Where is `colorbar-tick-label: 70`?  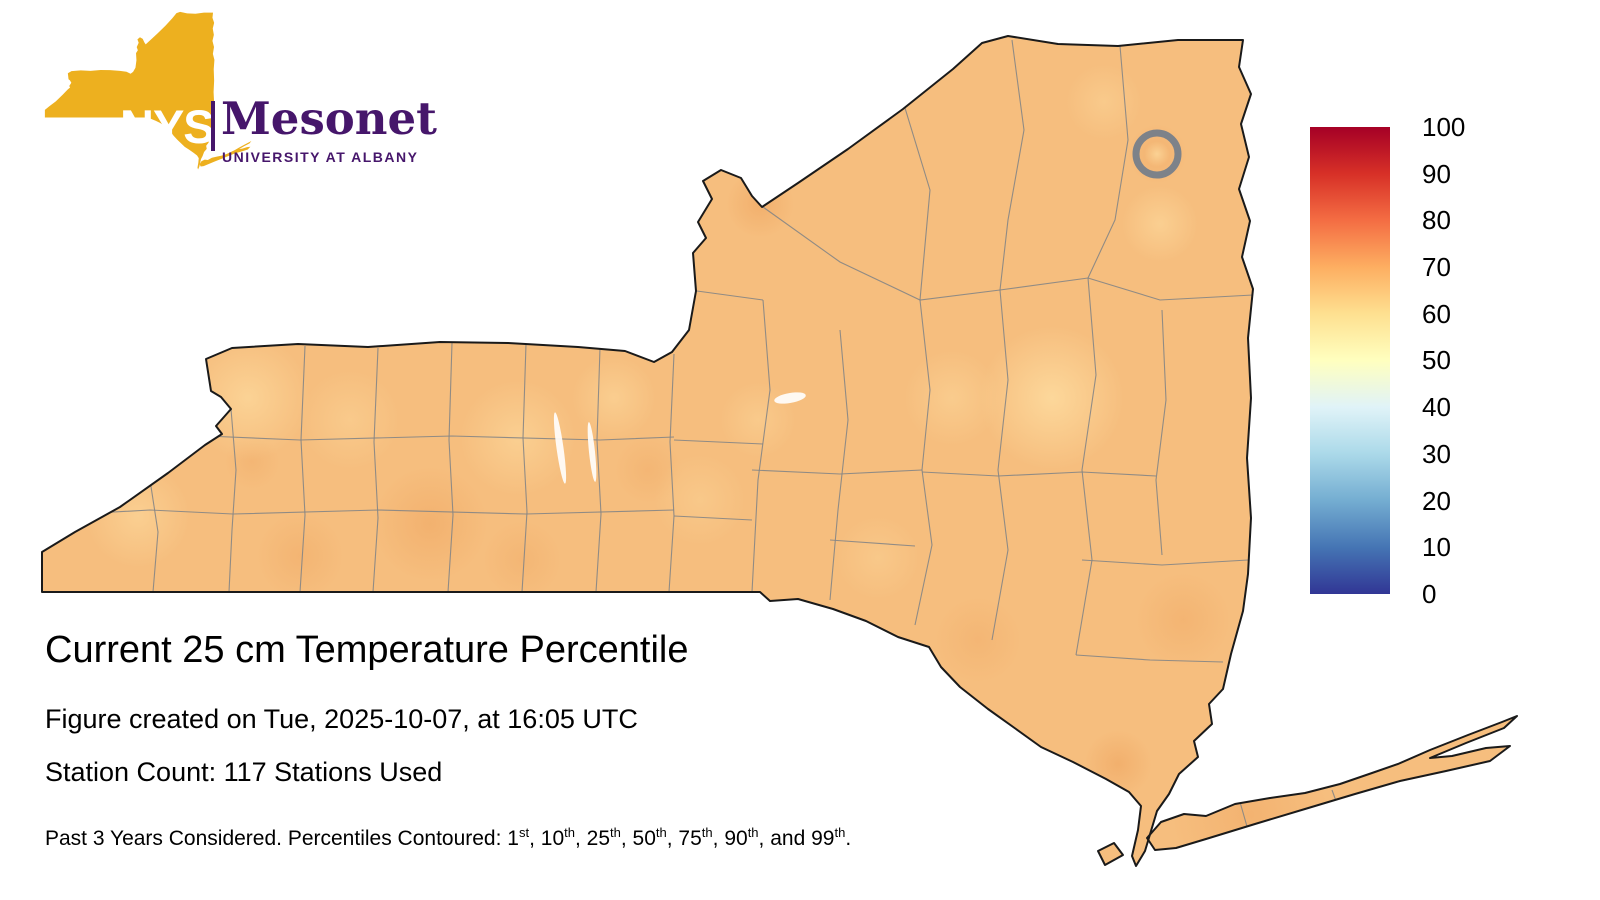
colorbar-tick-label: 70 is located at coordinates (1436, 267).